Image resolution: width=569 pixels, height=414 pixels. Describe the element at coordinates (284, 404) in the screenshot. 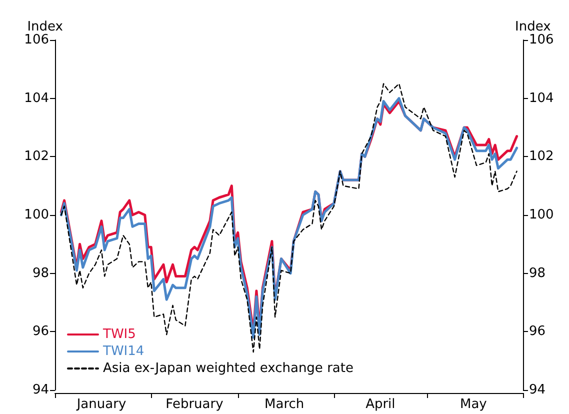

I see `x-tick-label: March` at that location.